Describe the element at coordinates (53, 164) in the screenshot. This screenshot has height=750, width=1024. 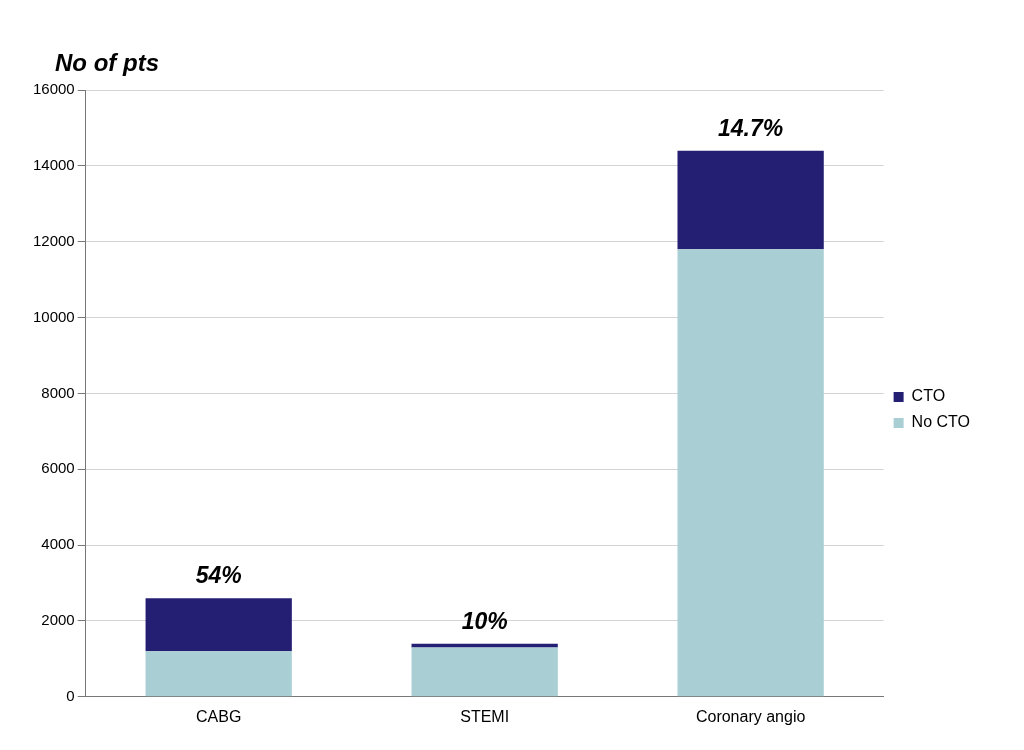
I see `y-tick-label: 14000` at that location.